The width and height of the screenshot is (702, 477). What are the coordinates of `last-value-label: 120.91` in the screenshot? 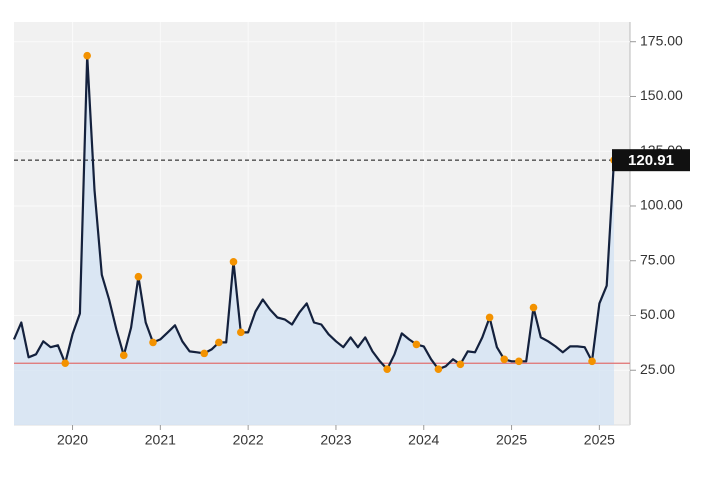 It's located at (651, 160).